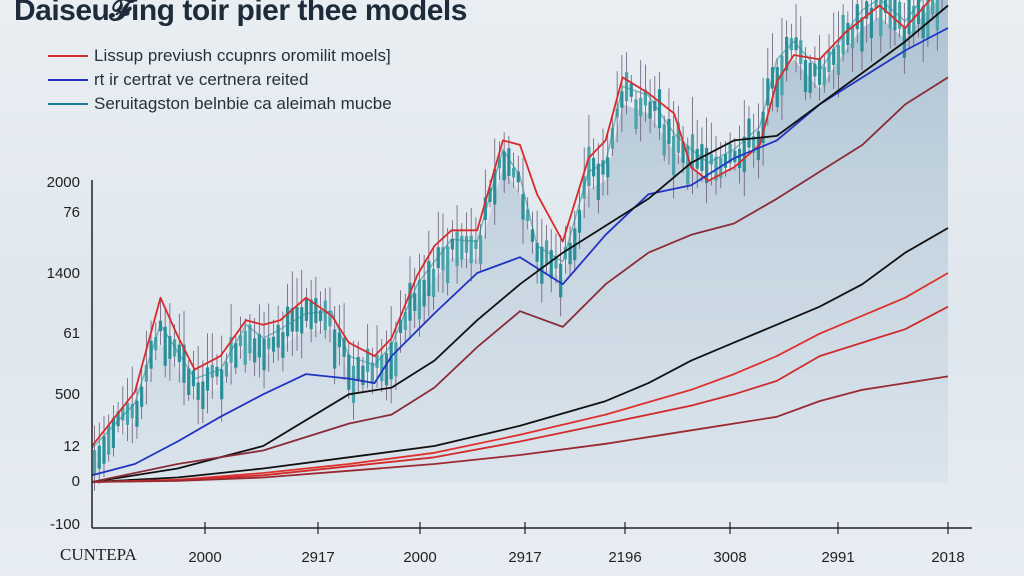 This screenshot has width=1024, height=576. I want to click on legend-swatch, so click(68, 80).